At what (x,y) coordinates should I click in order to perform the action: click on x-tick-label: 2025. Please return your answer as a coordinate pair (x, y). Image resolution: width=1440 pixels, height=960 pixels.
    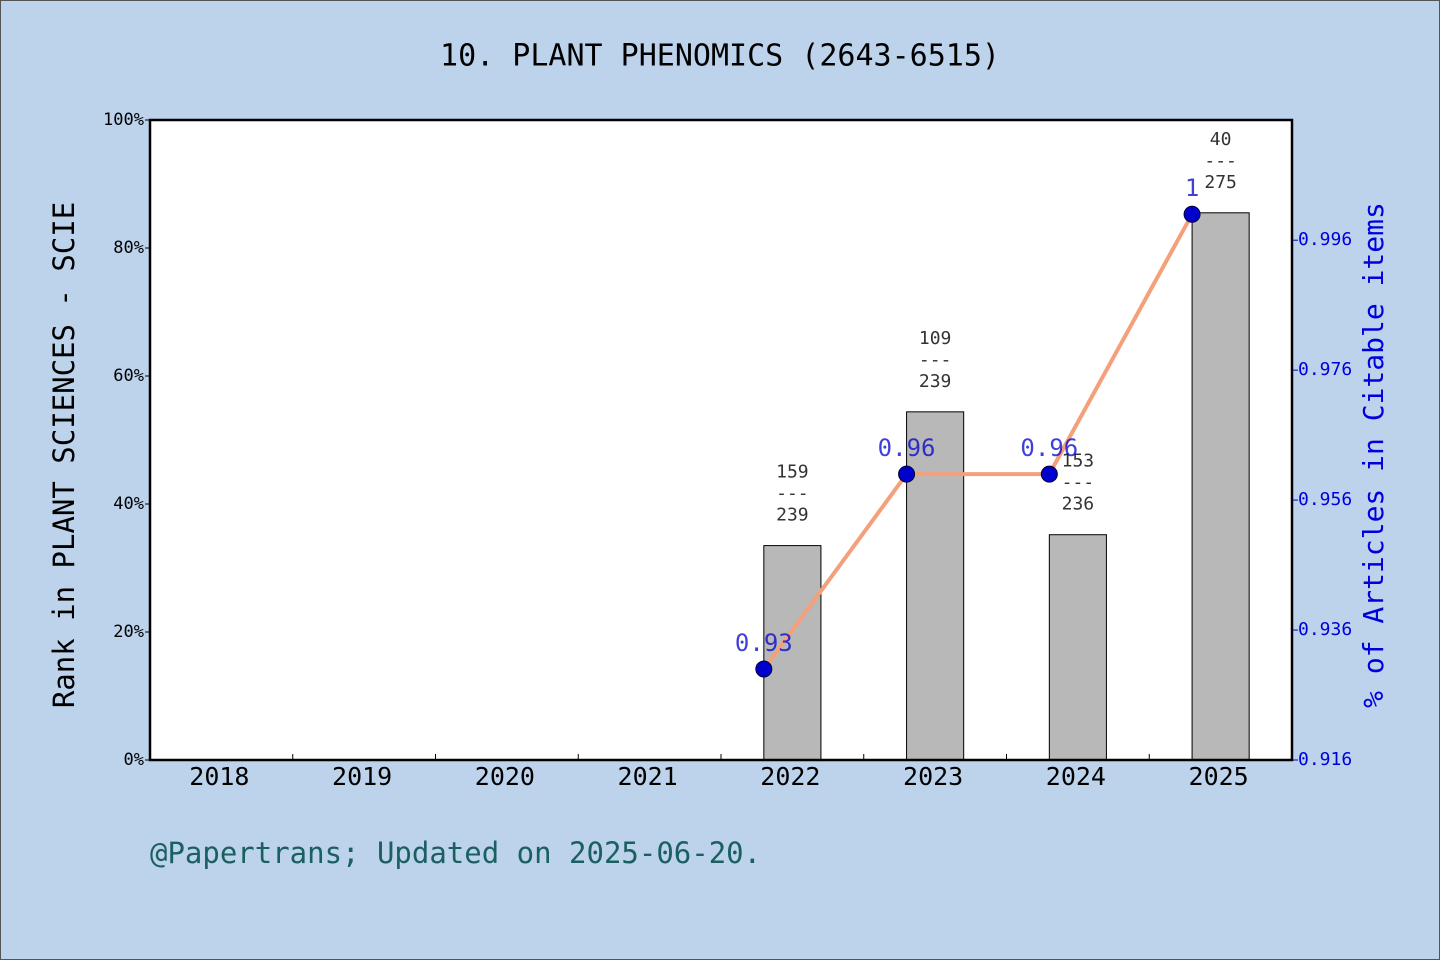
    Looking at the image, I should click on (1219, 776).